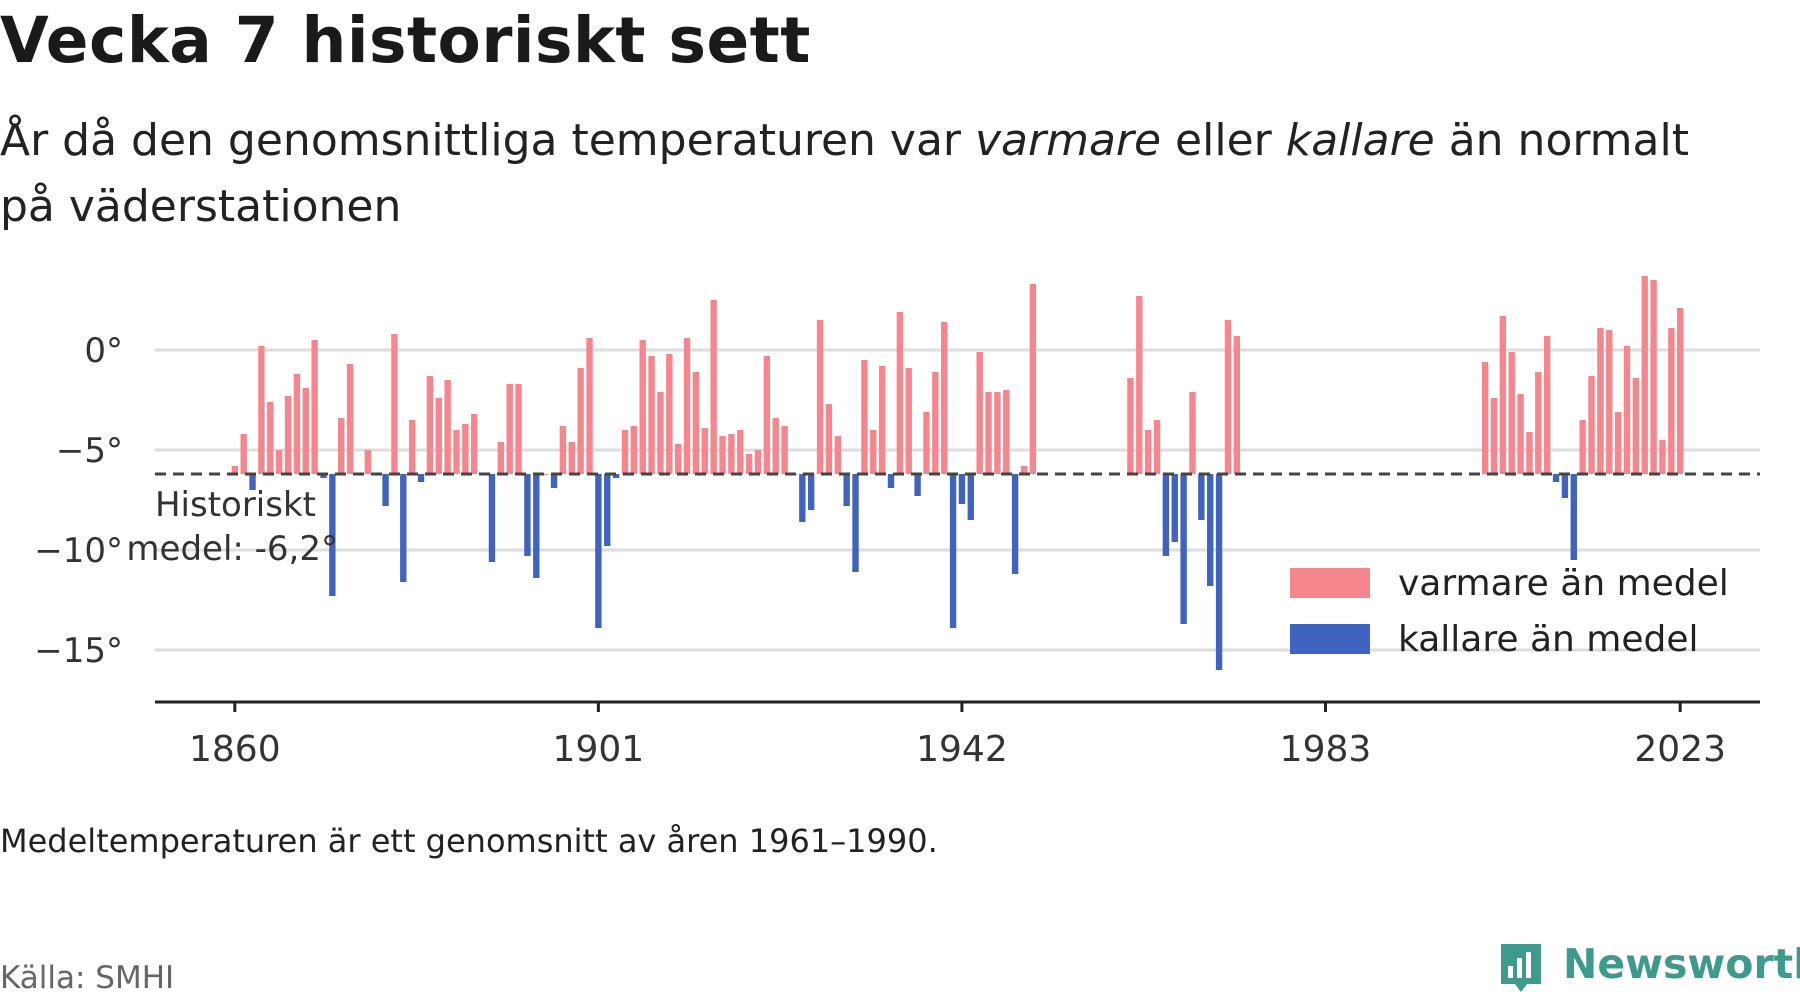 This screenshot has height=1000, width=1800. What do you see at coordinates (1563, 583) in the screenshot?
I see `legend-label-warm: varmare än medel` at bounding box center [1563, 583].